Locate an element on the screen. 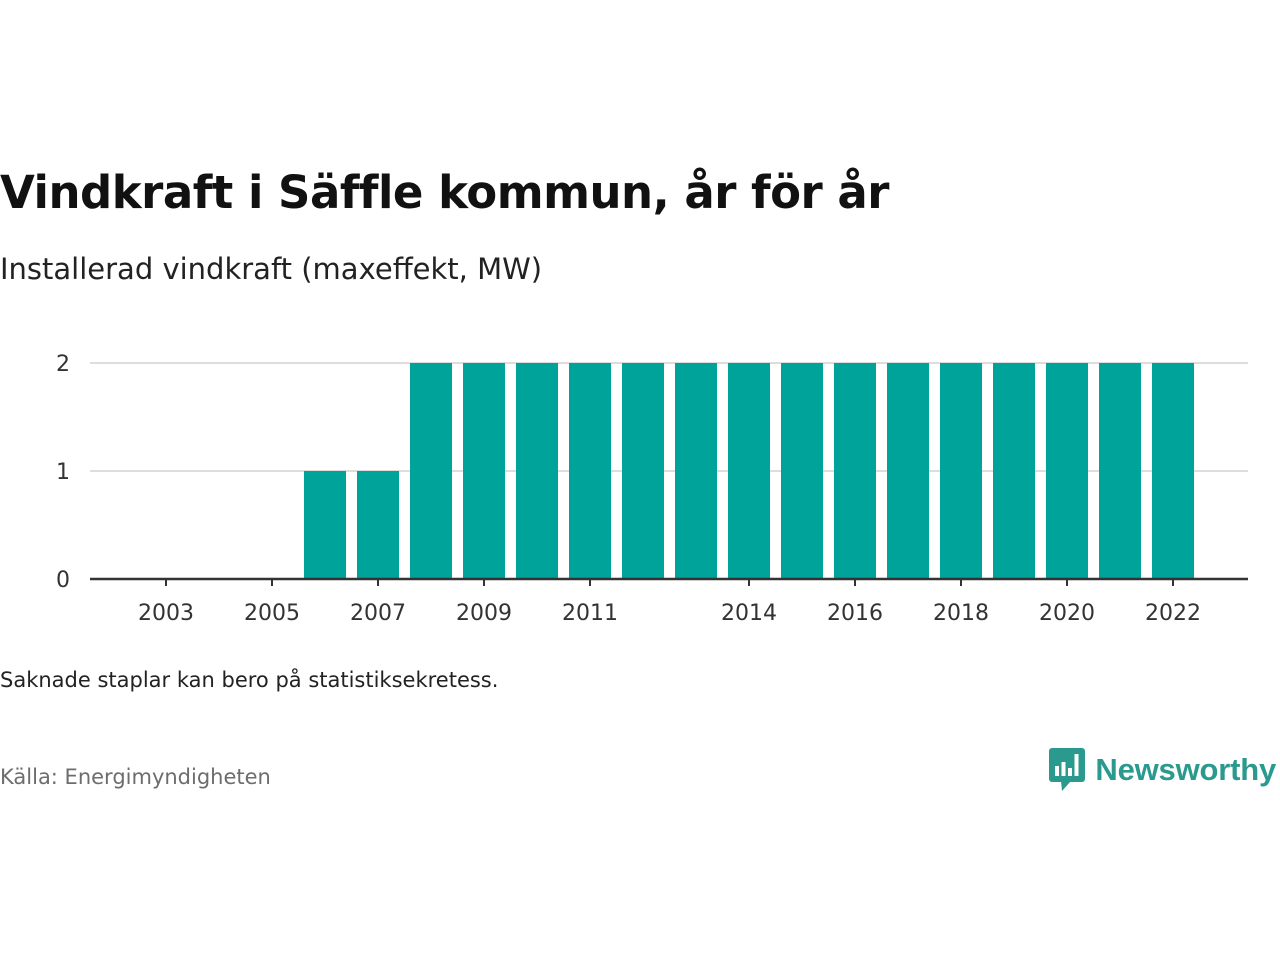 The width and height of the screenshot is (1280, 960). y-axis-ticks: 0 1 2 is located at coordinates (63, 472).